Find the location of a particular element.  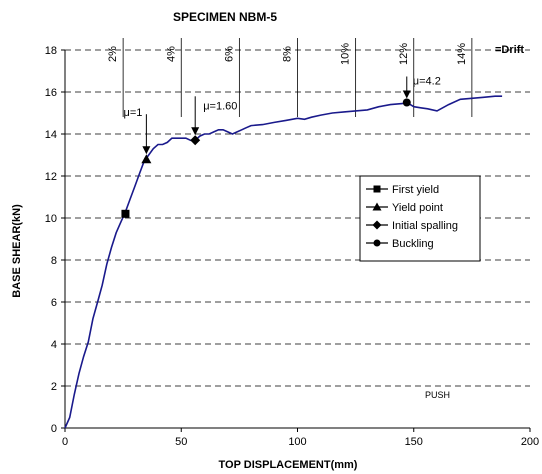

drift-label: 14% is located at coordinates (462, 54).